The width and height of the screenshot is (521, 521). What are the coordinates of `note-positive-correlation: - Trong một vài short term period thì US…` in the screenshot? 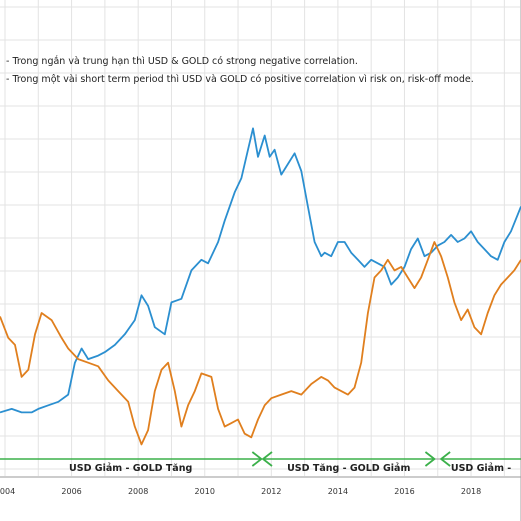 It's located at (240, 79).